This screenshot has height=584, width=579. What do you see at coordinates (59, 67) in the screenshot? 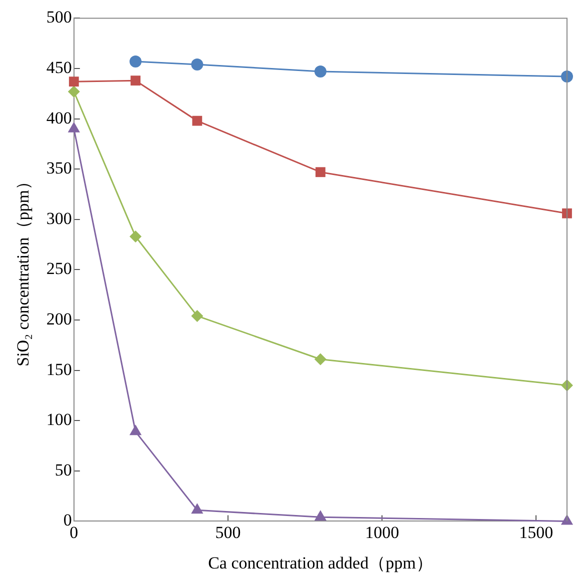
I see `y-tick-label: 450` at bounding box center [59, 67].